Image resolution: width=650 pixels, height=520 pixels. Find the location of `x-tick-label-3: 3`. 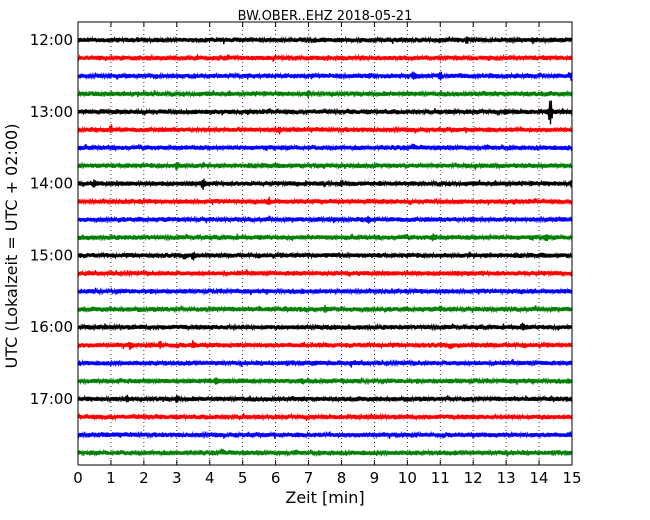

x-tick-label-3: 3 is located at coordinates (177, 478).